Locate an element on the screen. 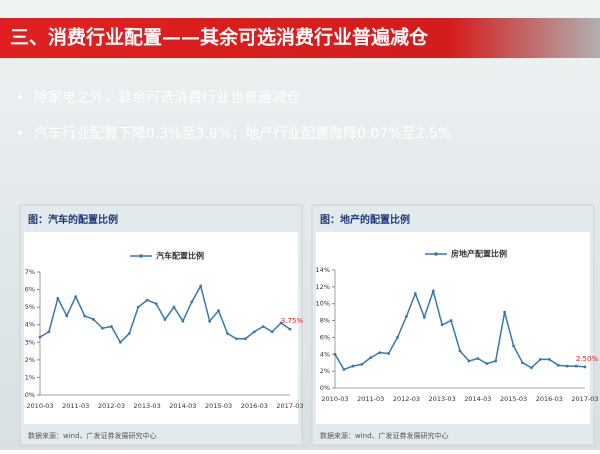 This screenshot has width=600, height=454. bullet: 除家电之外，其余可选消费行业也普遍减仓 is located at coordinates (167, 97).